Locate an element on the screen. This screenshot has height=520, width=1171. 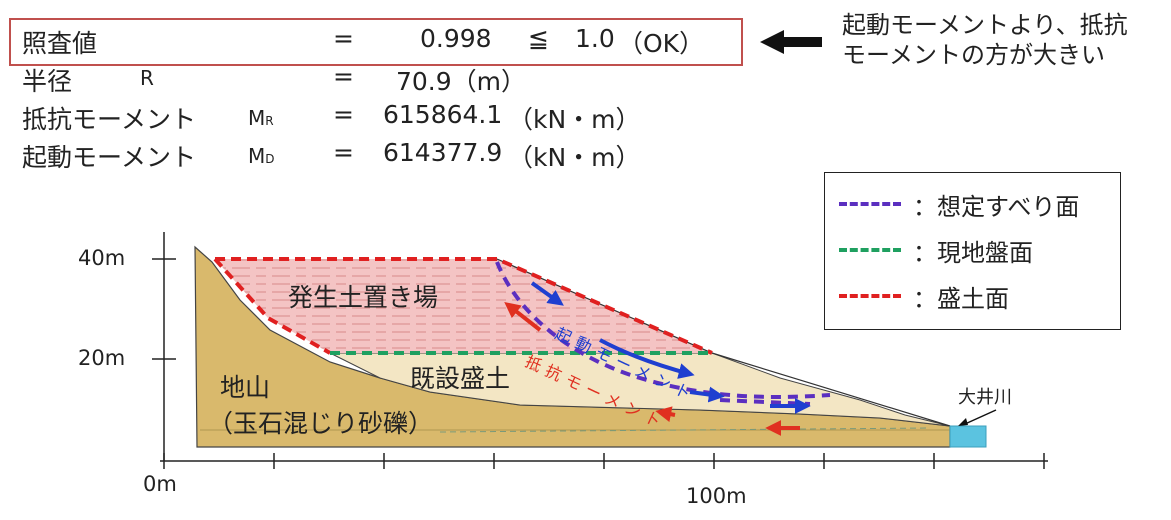
safety-equals: = is located at coordinates (343, 38).